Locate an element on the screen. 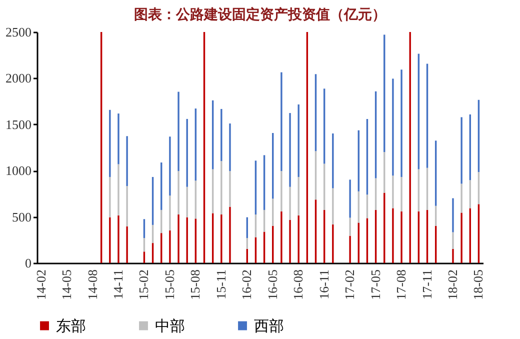  y-tick-label: 1500 is located at coordinates (19, 124).